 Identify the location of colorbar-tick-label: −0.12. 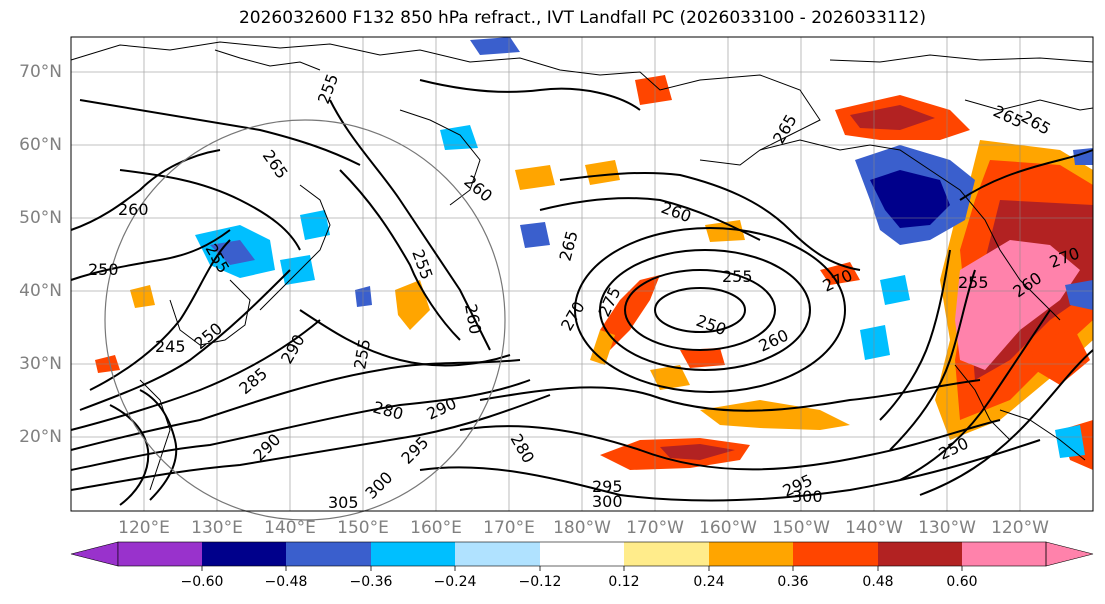
(540, 582).